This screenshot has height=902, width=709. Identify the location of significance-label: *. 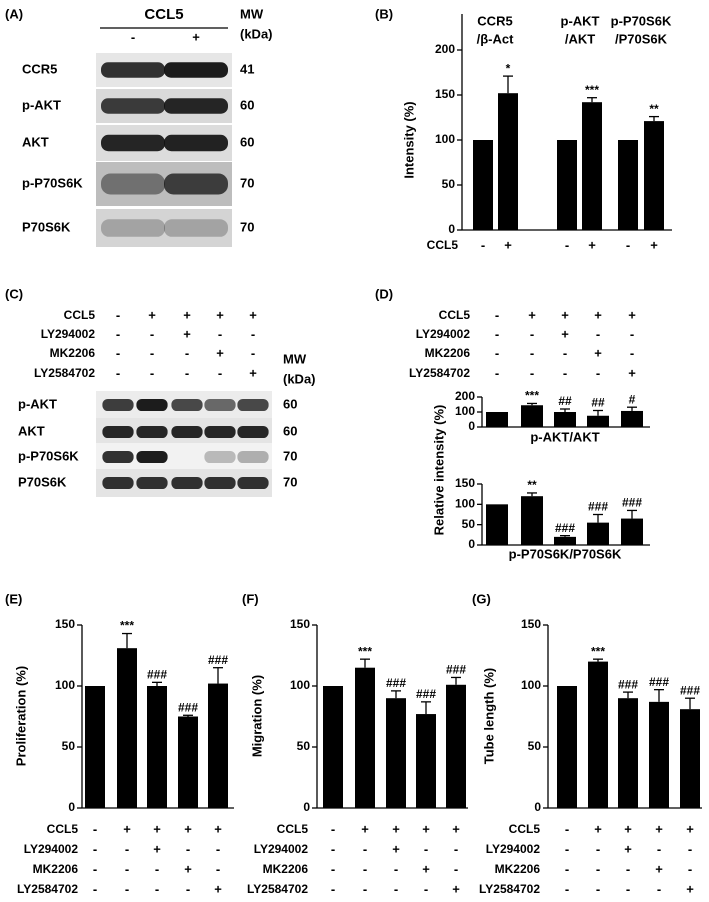
(508, 68).